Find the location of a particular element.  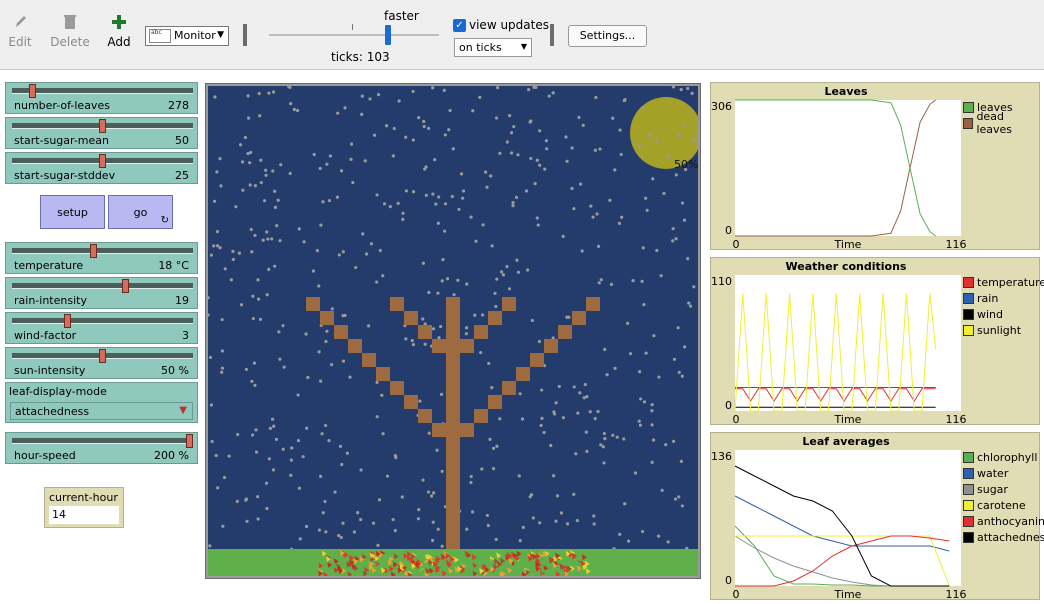

legend-entry: leaves is located at coordinates (1001, 107).